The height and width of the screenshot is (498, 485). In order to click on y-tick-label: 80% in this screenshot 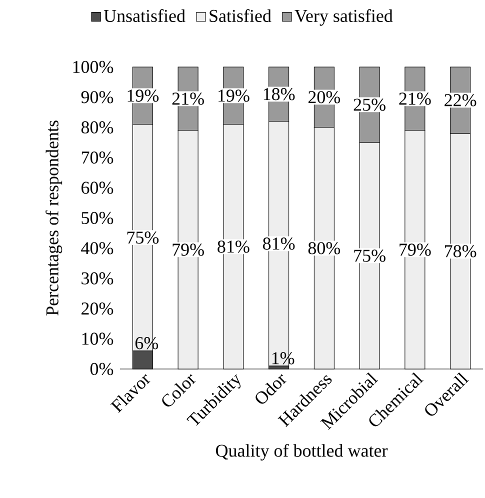, I will do `click(97, 127)`.